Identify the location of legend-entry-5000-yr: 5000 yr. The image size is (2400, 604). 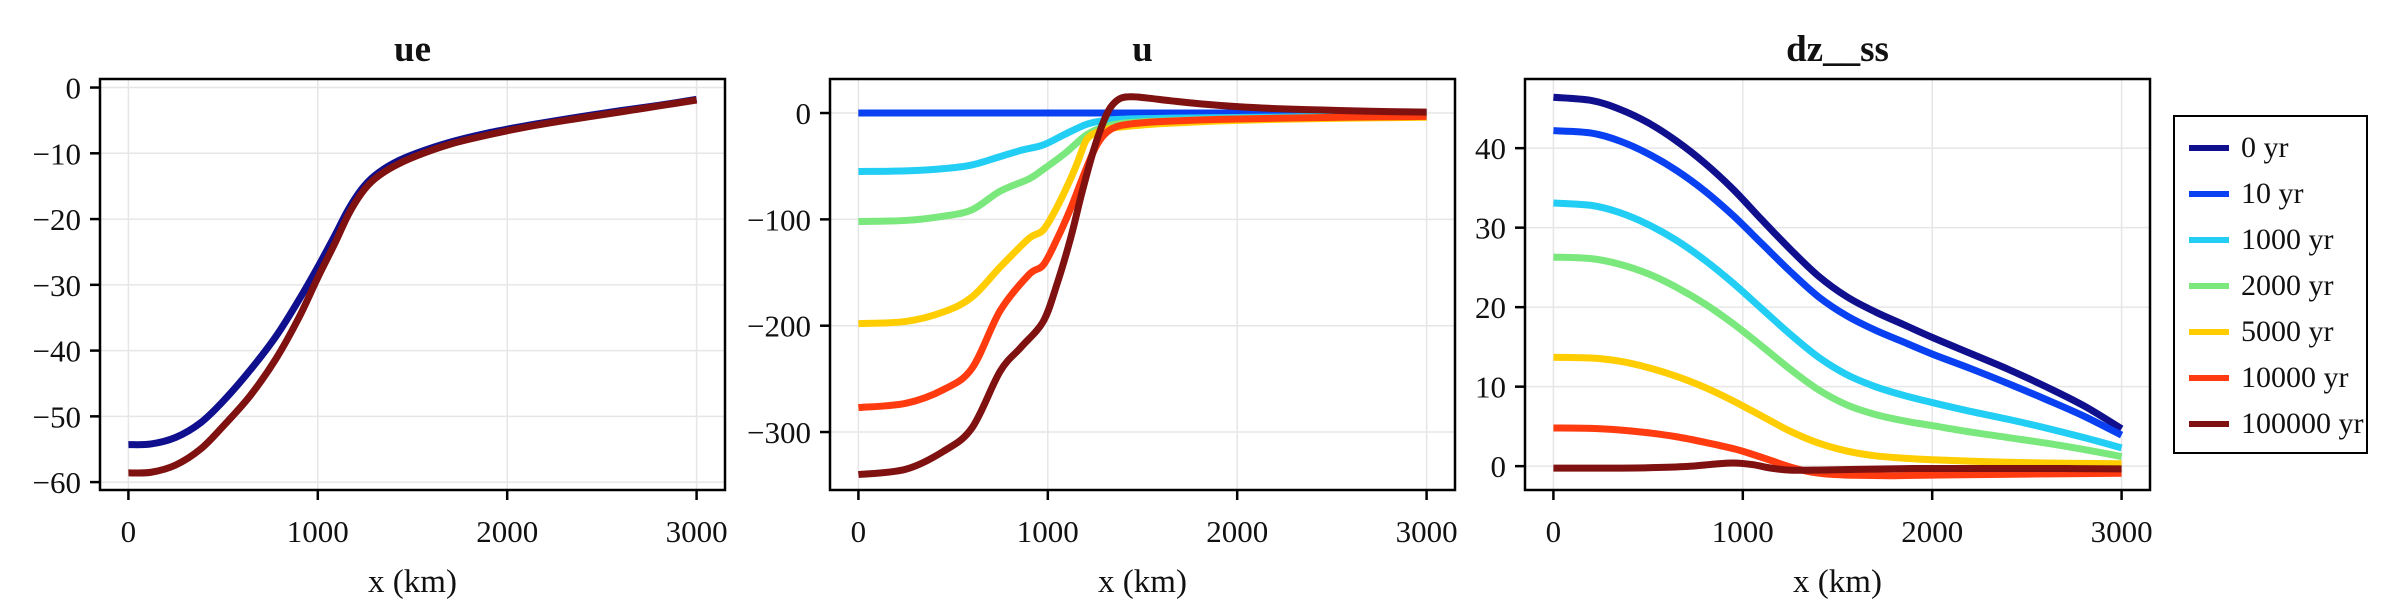
(2277, 332).